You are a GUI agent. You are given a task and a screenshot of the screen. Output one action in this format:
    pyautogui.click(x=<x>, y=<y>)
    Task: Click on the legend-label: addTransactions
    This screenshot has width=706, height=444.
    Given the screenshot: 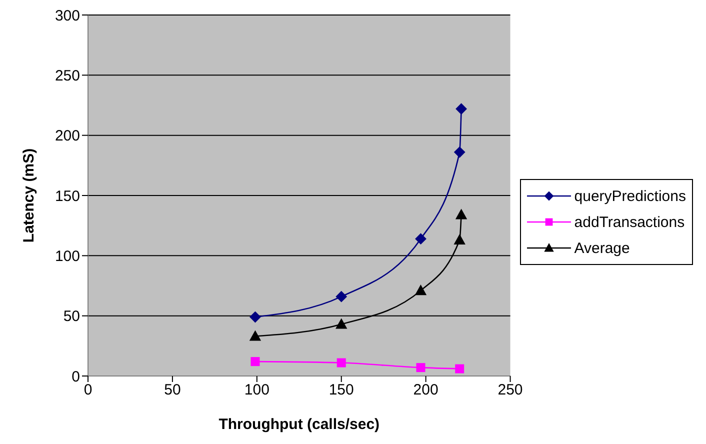 What is the action you would take?
    pyautogui.click(x=629, y=222)
    